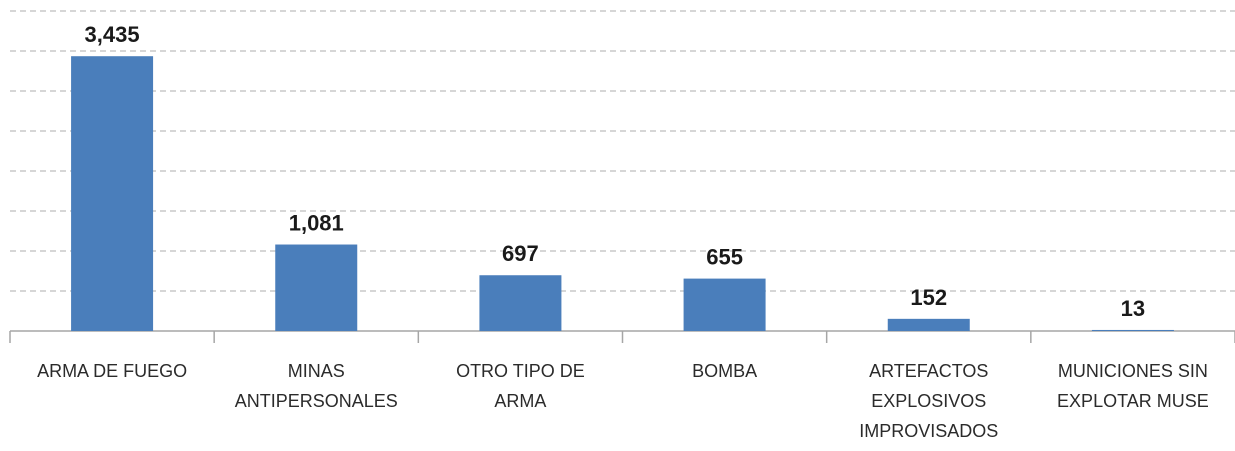 This screenshot has width=1235, height=451. Describe the element at coordinates (316, 223) in the screenshot. I see `data-label: 1,081` at that location.